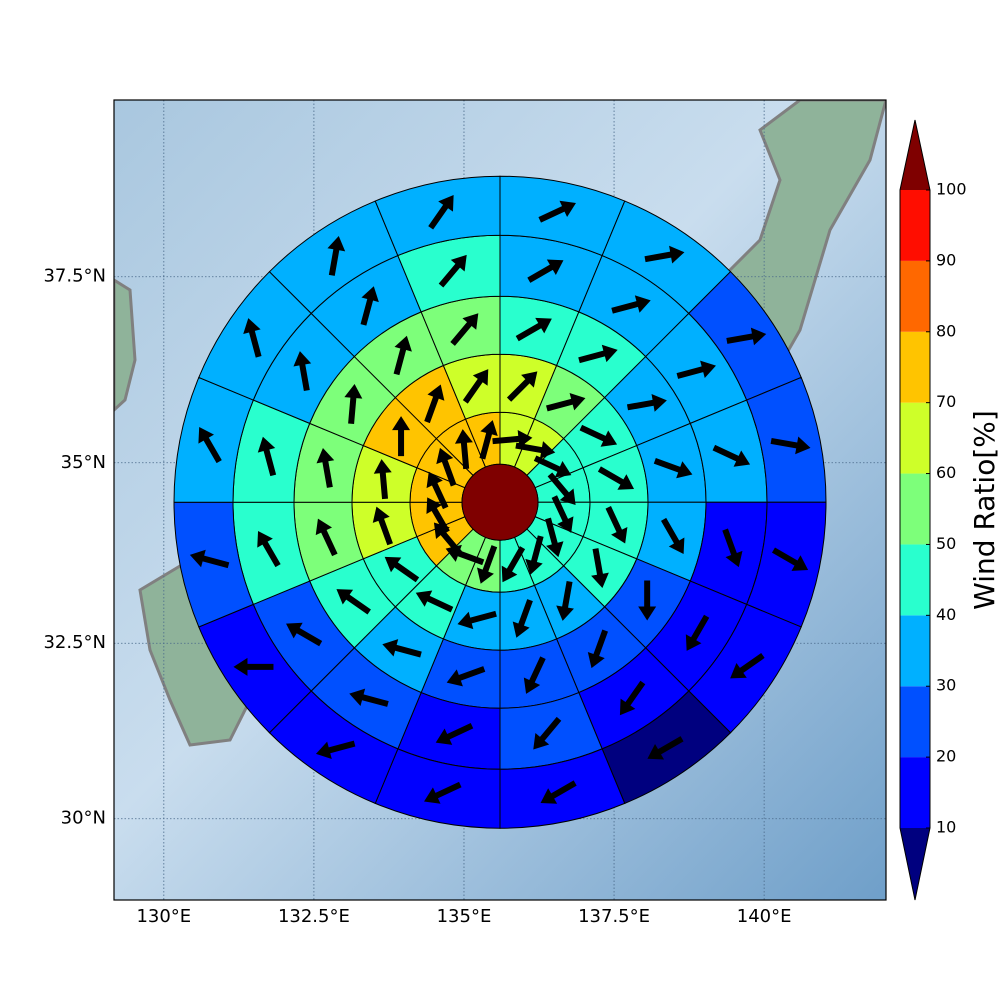 The image size is (1000, 1004). What do you see at coordinates (915, 155) in the screenshot?
I see `colorbar-extend-high` at bounding box center [915, 155].